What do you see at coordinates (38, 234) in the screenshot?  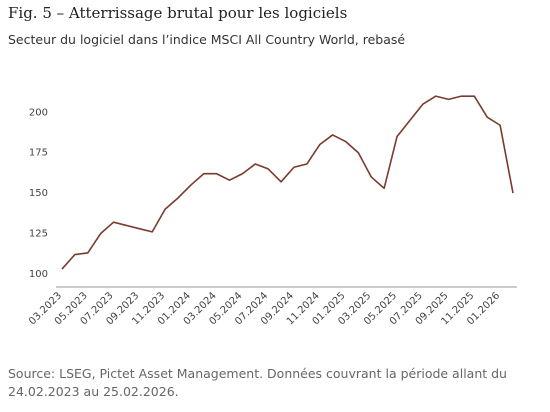 I see `y-tick-label: 125` at bounding box center [38, 234].